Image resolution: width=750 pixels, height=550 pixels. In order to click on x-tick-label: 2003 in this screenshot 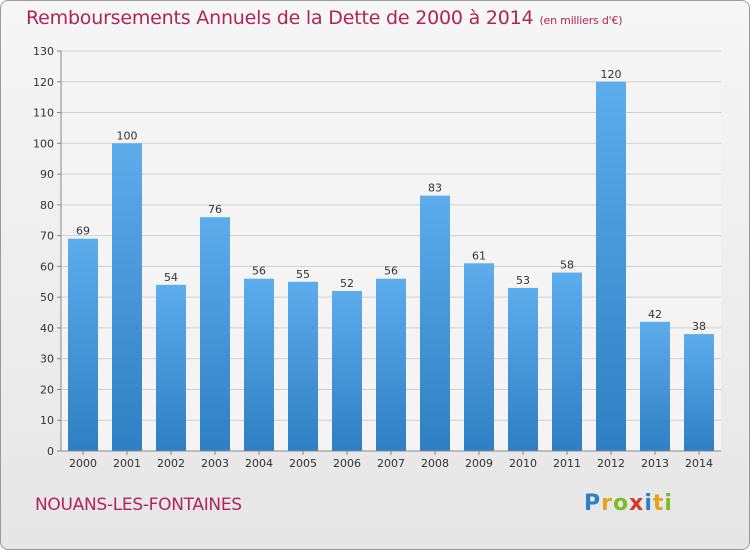, I will do `click(215, 463)`.